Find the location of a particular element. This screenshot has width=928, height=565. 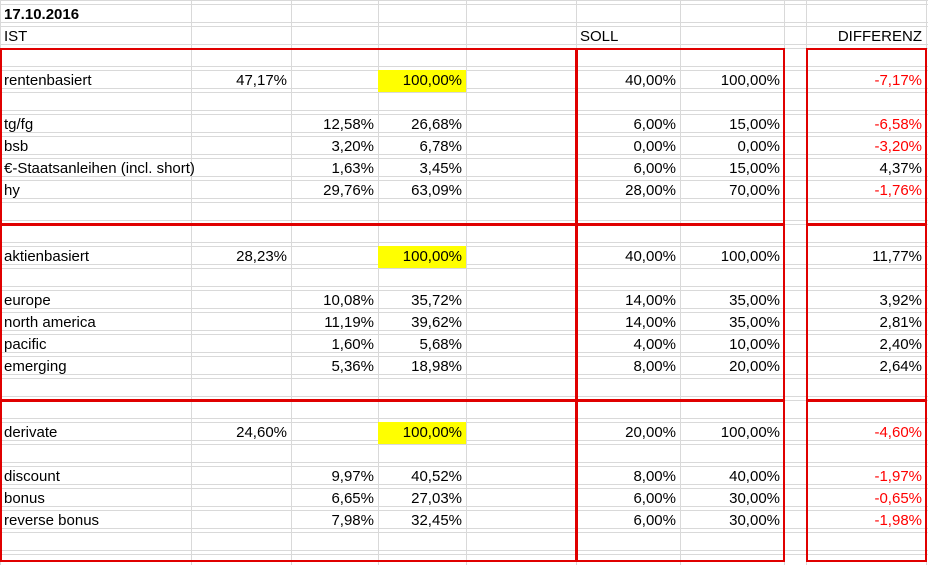

soll-pct-cell: 0,00% is located at coordinates (758, 146).